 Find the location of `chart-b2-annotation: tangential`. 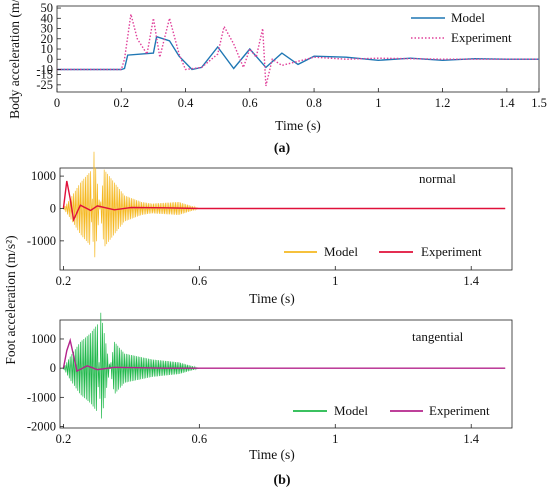

chart-b2-annotation: tangential is located at coordinates (438, 336).